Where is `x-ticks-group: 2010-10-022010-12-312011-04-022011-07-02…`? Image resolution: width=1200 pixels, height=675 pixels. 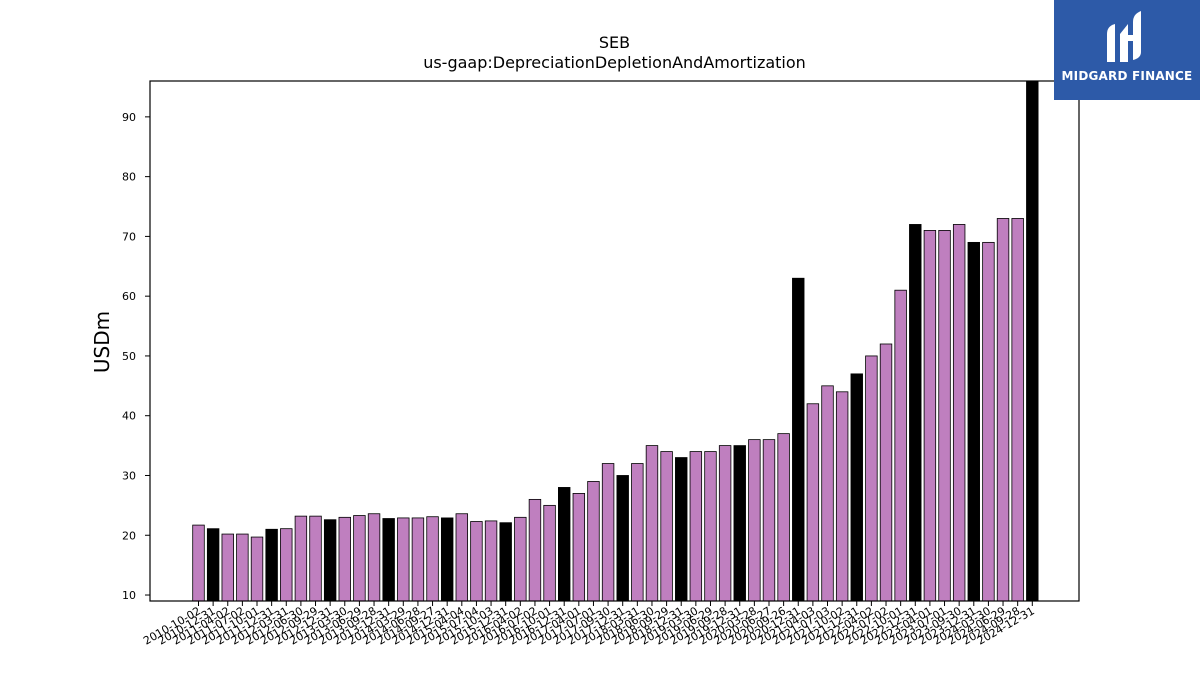
x-ticks-group: 2010-10-022010-12-312011-04-022011-07-02… is located at coordinates (589, 624).